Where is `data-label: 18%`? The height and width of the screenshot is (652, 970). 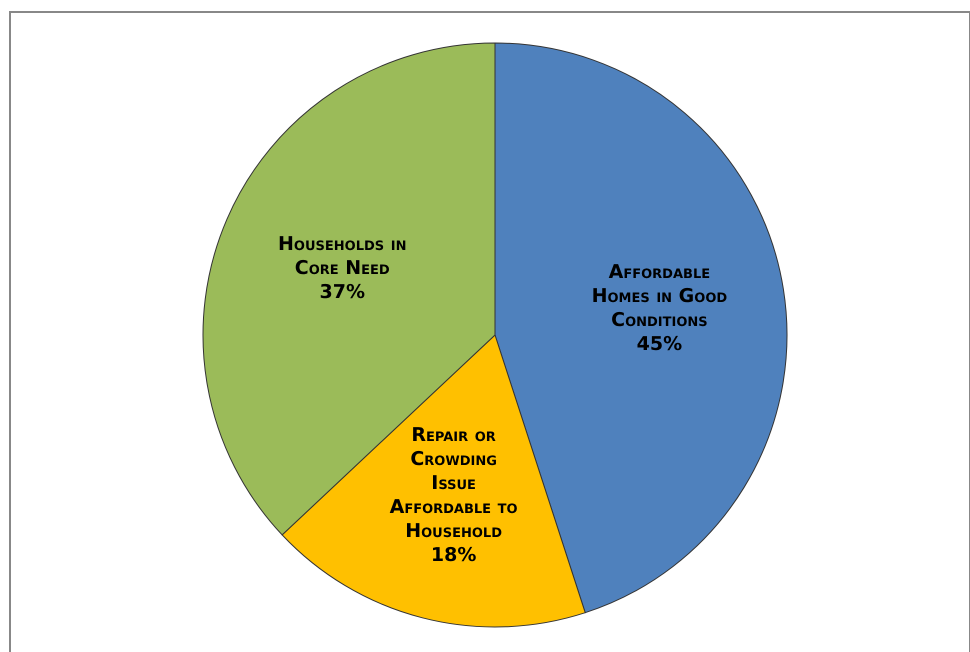 data-label: 18% is located at coordinates (453, 555).